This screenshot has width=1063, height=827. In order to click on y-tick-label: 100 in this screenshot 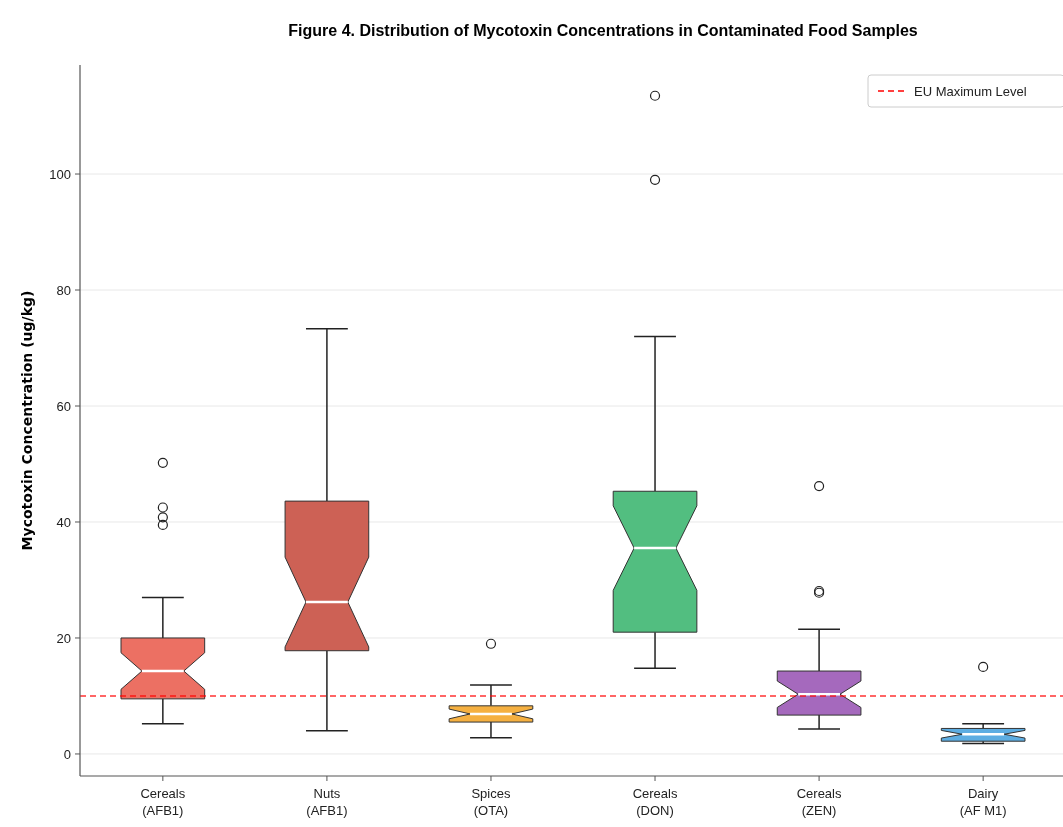, I will do `click(60, 174)`.